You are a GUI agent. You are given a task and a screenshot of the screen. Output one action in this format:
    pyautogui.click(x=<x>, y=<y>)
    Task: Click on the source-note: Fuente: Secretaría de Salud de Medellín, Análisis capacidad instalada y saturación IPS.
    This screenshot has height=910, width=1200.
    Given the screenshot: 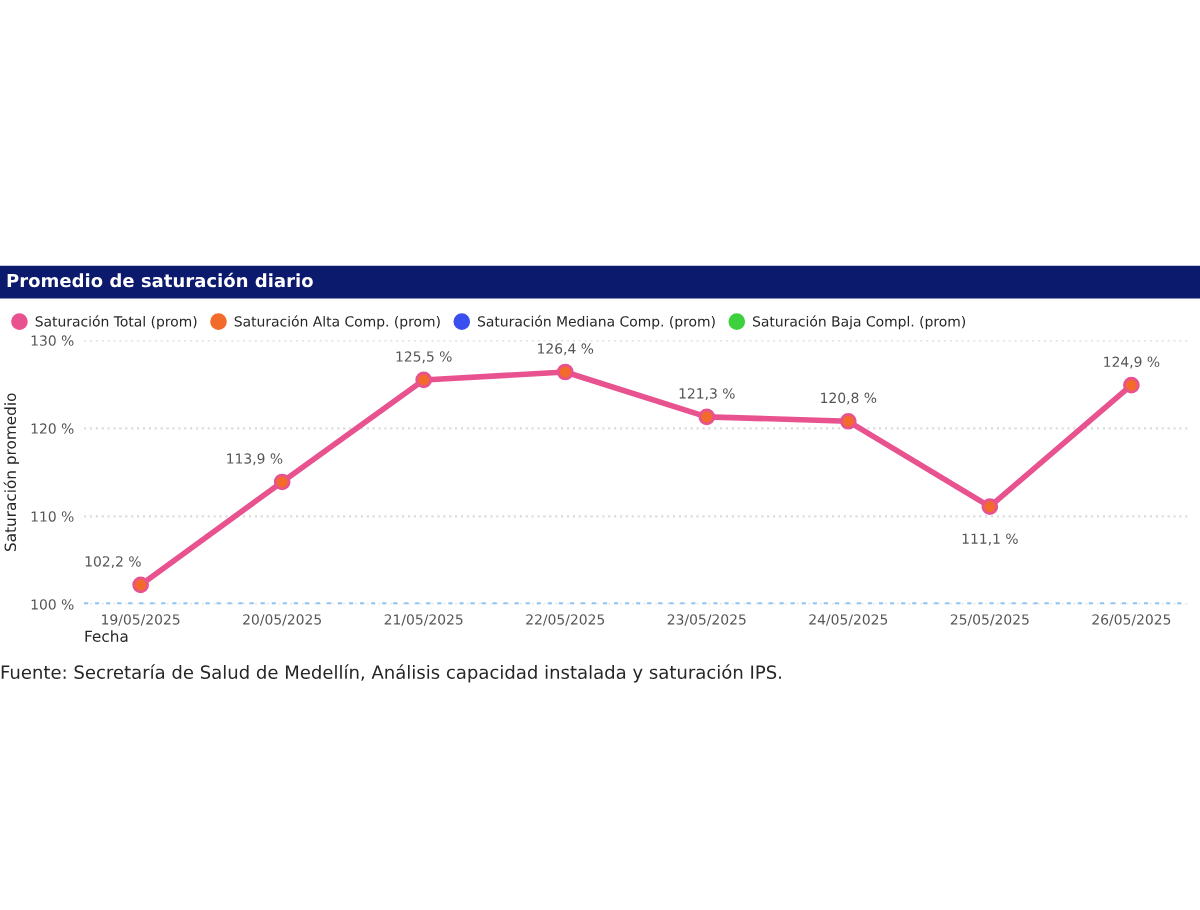 What is the action you would take?
    pyautogui.click(x=391, y=673)
    